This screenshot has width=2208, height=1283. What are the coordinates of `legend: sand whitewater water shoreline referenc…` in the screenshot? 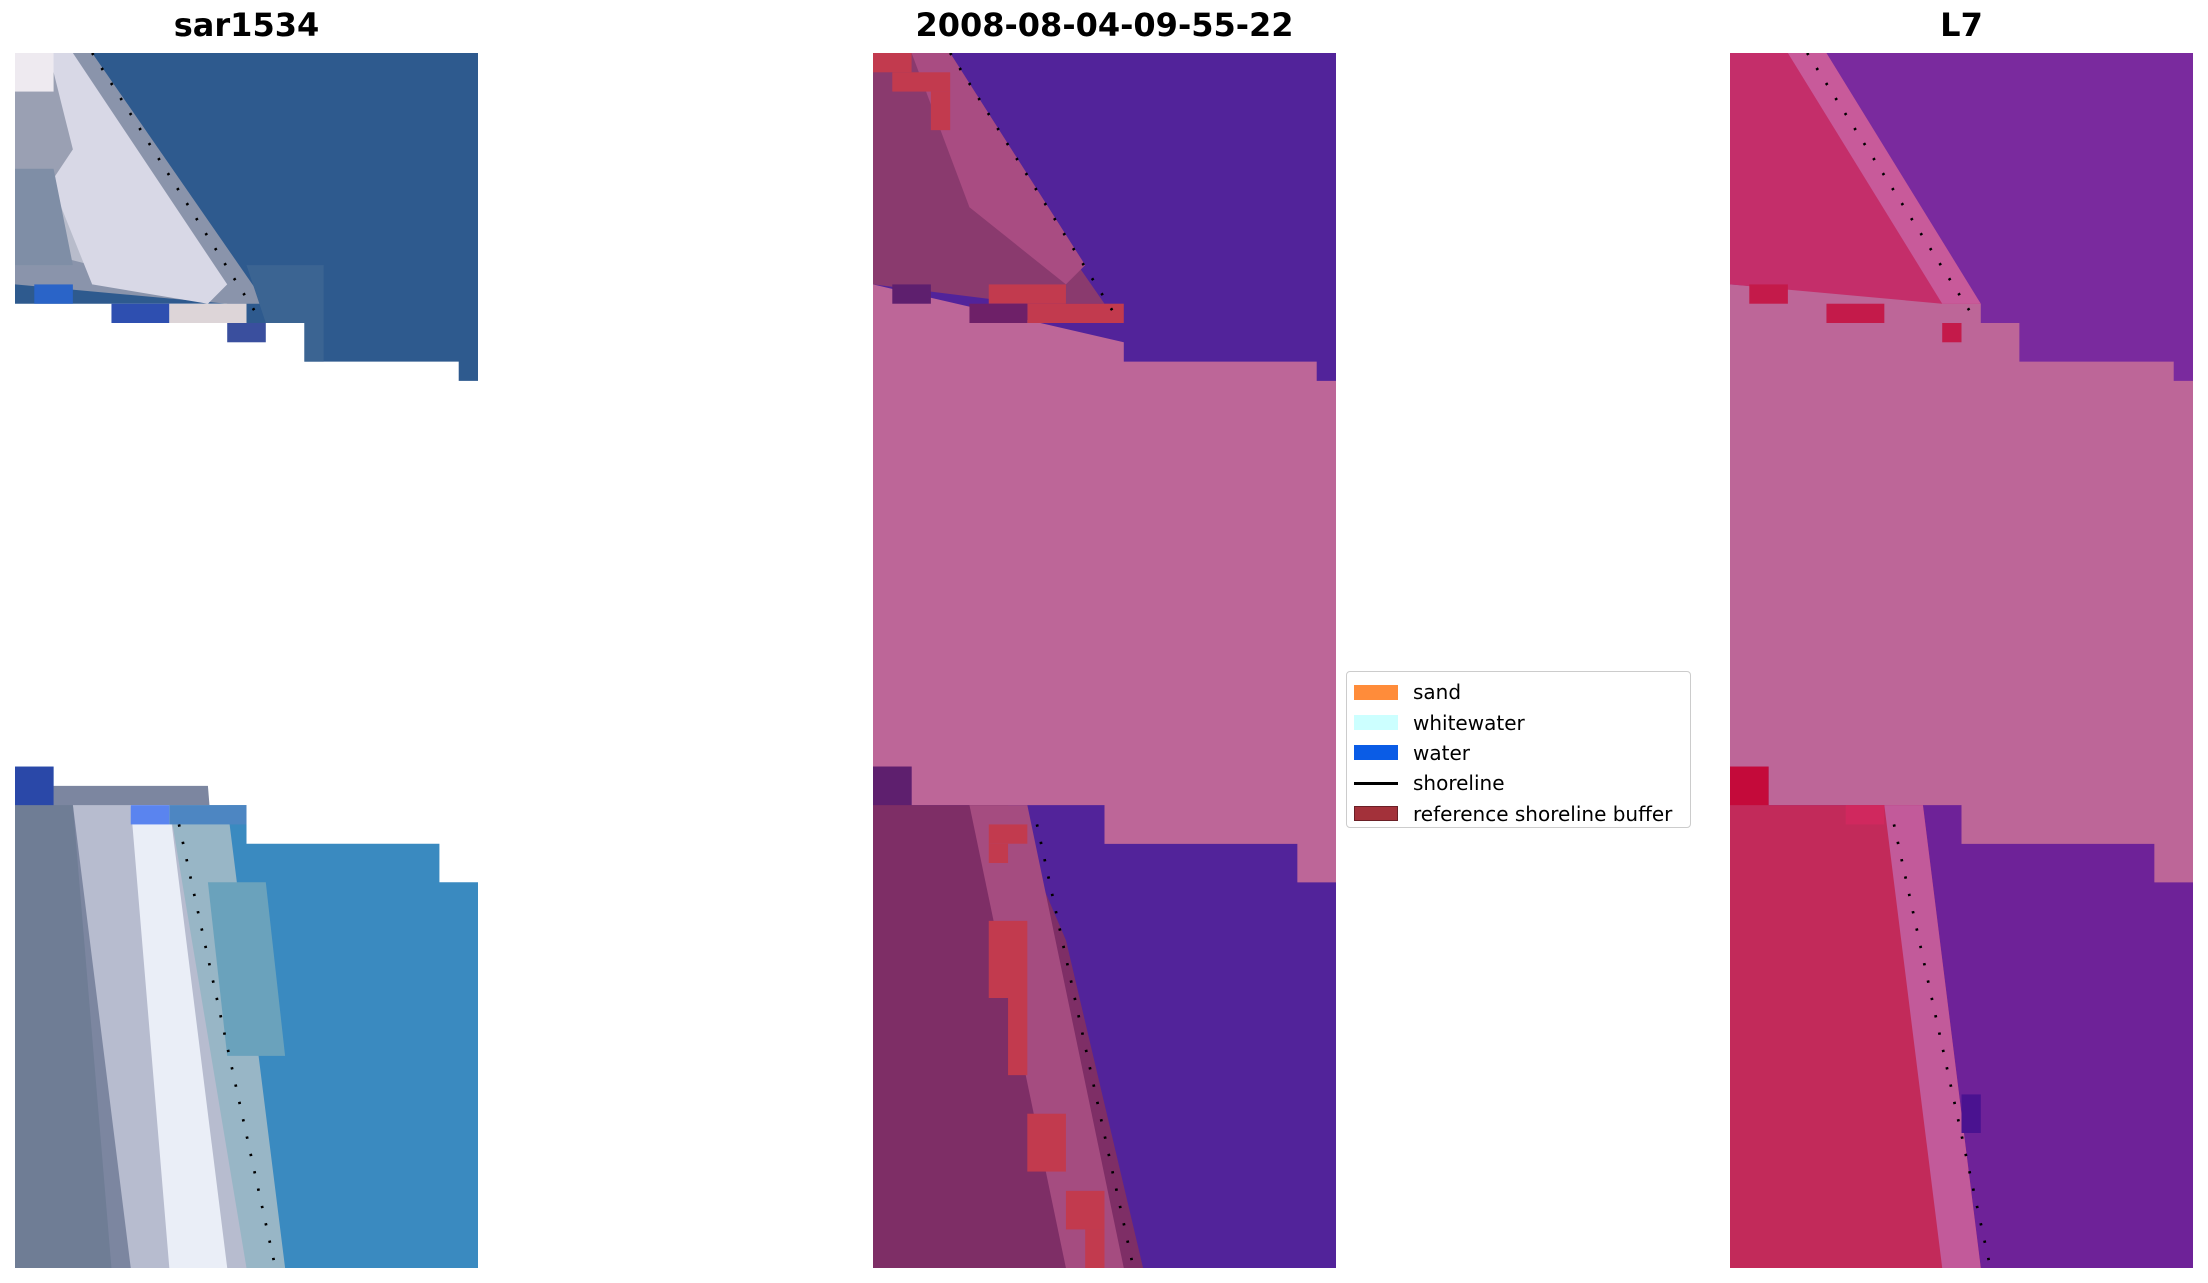 It's located at (1518, 749).